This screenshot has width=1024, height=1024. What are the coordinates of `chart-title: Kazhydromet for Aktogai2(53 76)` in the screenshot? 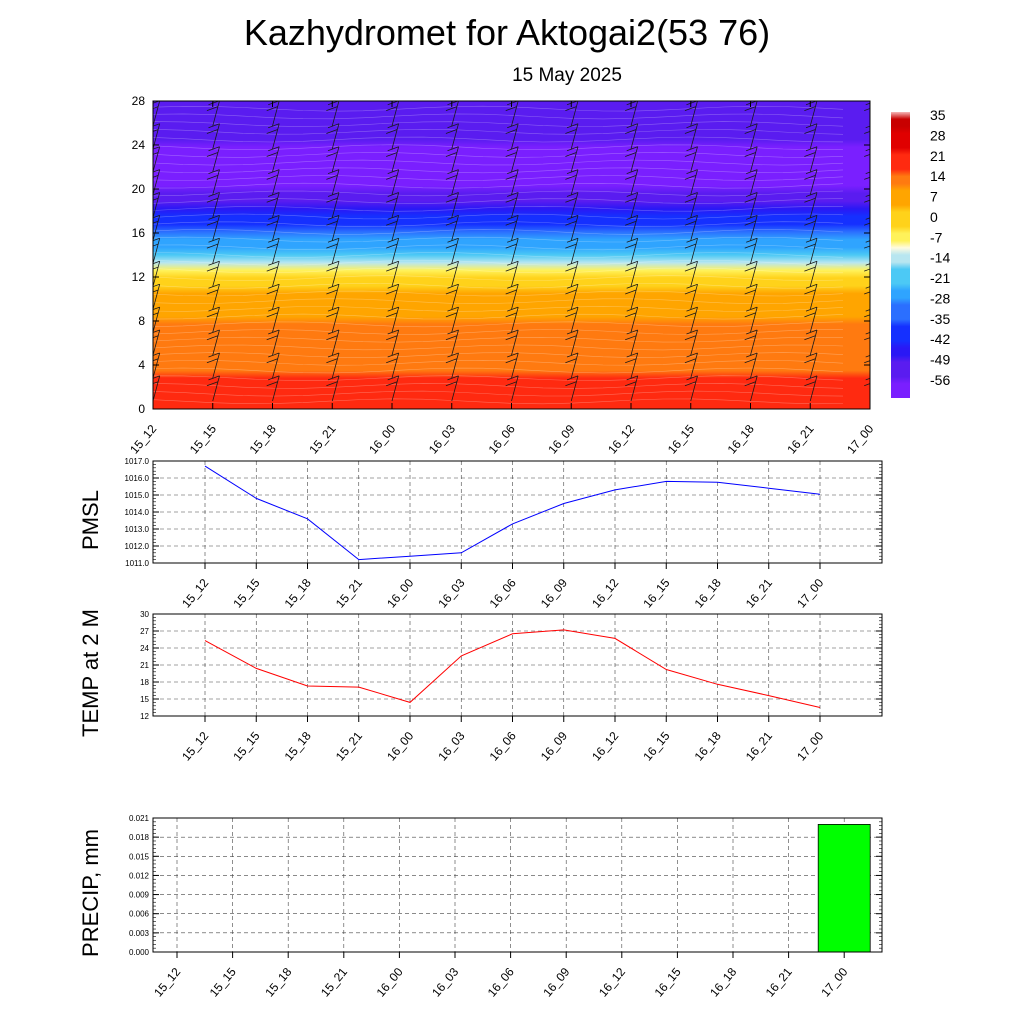 It's located at (507, 32).